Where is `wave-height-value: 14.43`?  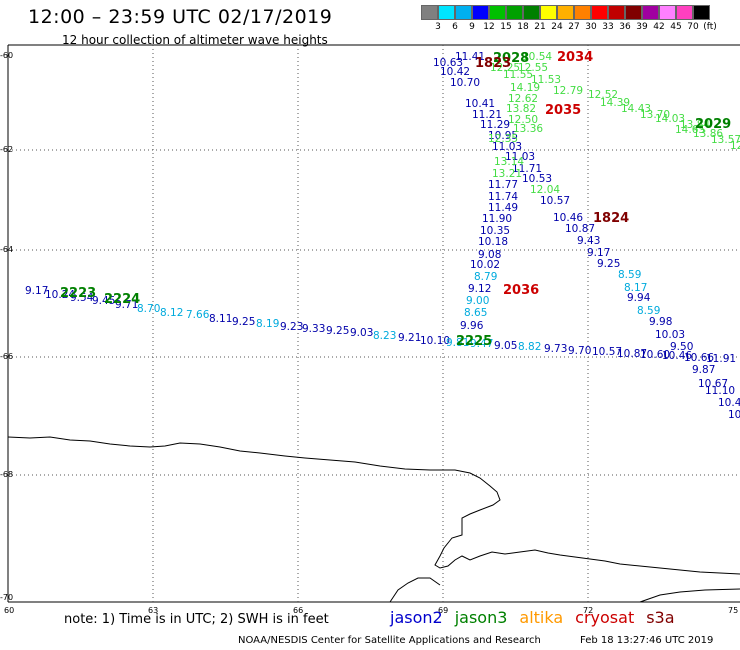 wave-height-value: 14.43 is located at coordinates (636, 109).